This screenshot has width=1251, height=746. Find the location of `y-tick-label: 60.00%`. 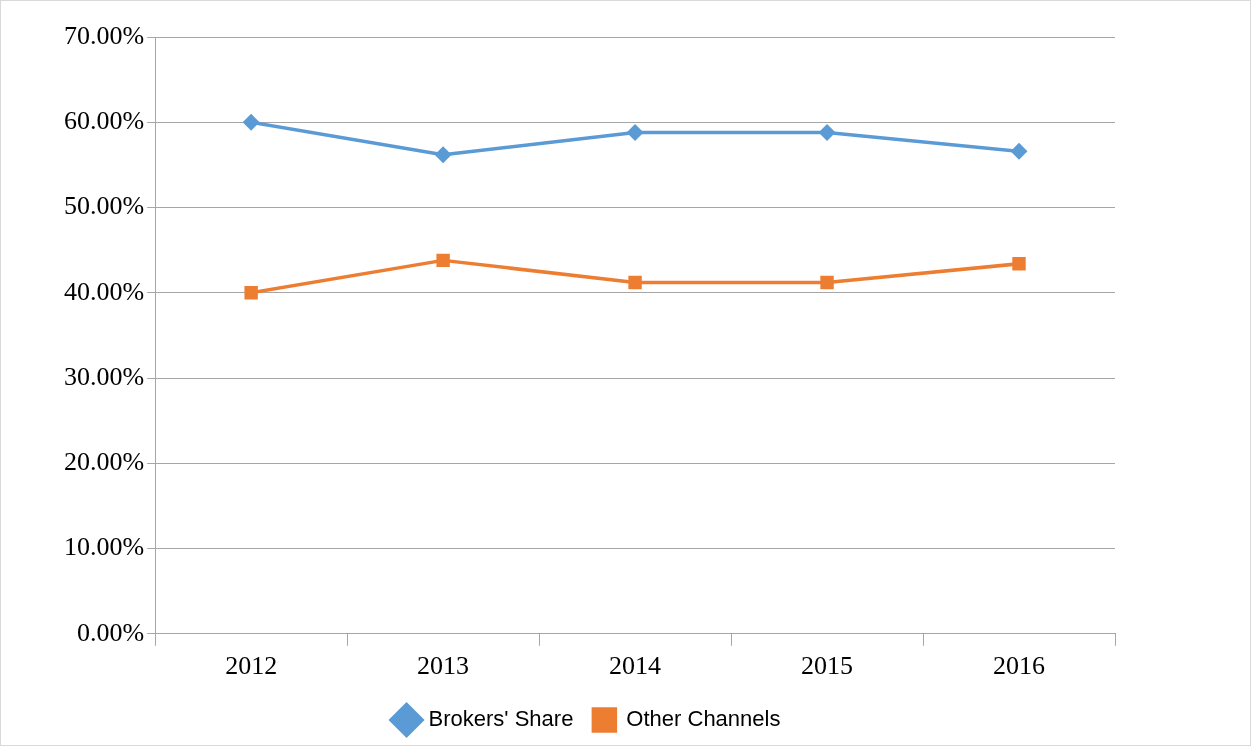

y-tick-label: 60.00% is located at coordinates (104, 121).